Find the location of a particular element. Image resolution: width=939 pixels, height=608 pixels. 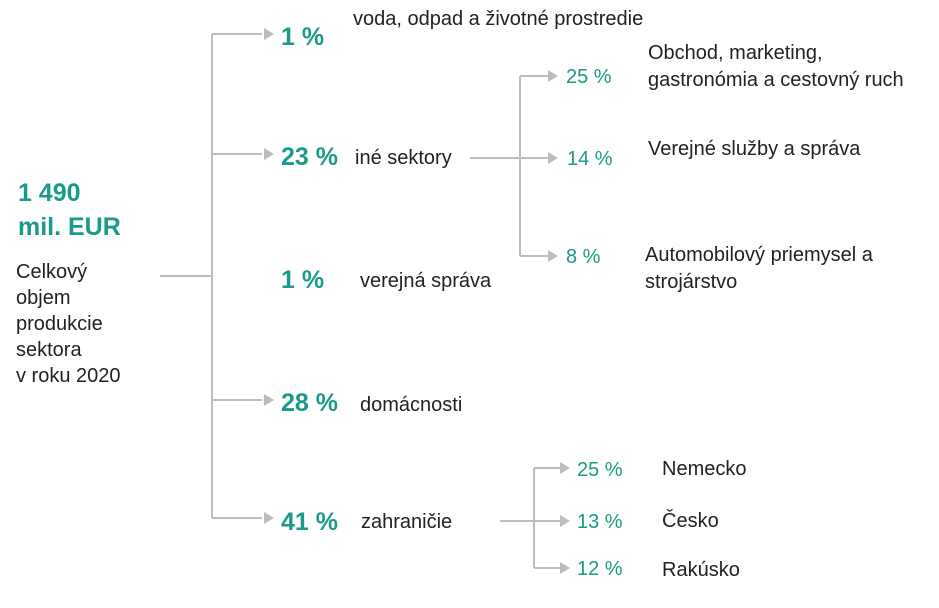

total-amount: 1 490 is located at coordinates (49, 193).